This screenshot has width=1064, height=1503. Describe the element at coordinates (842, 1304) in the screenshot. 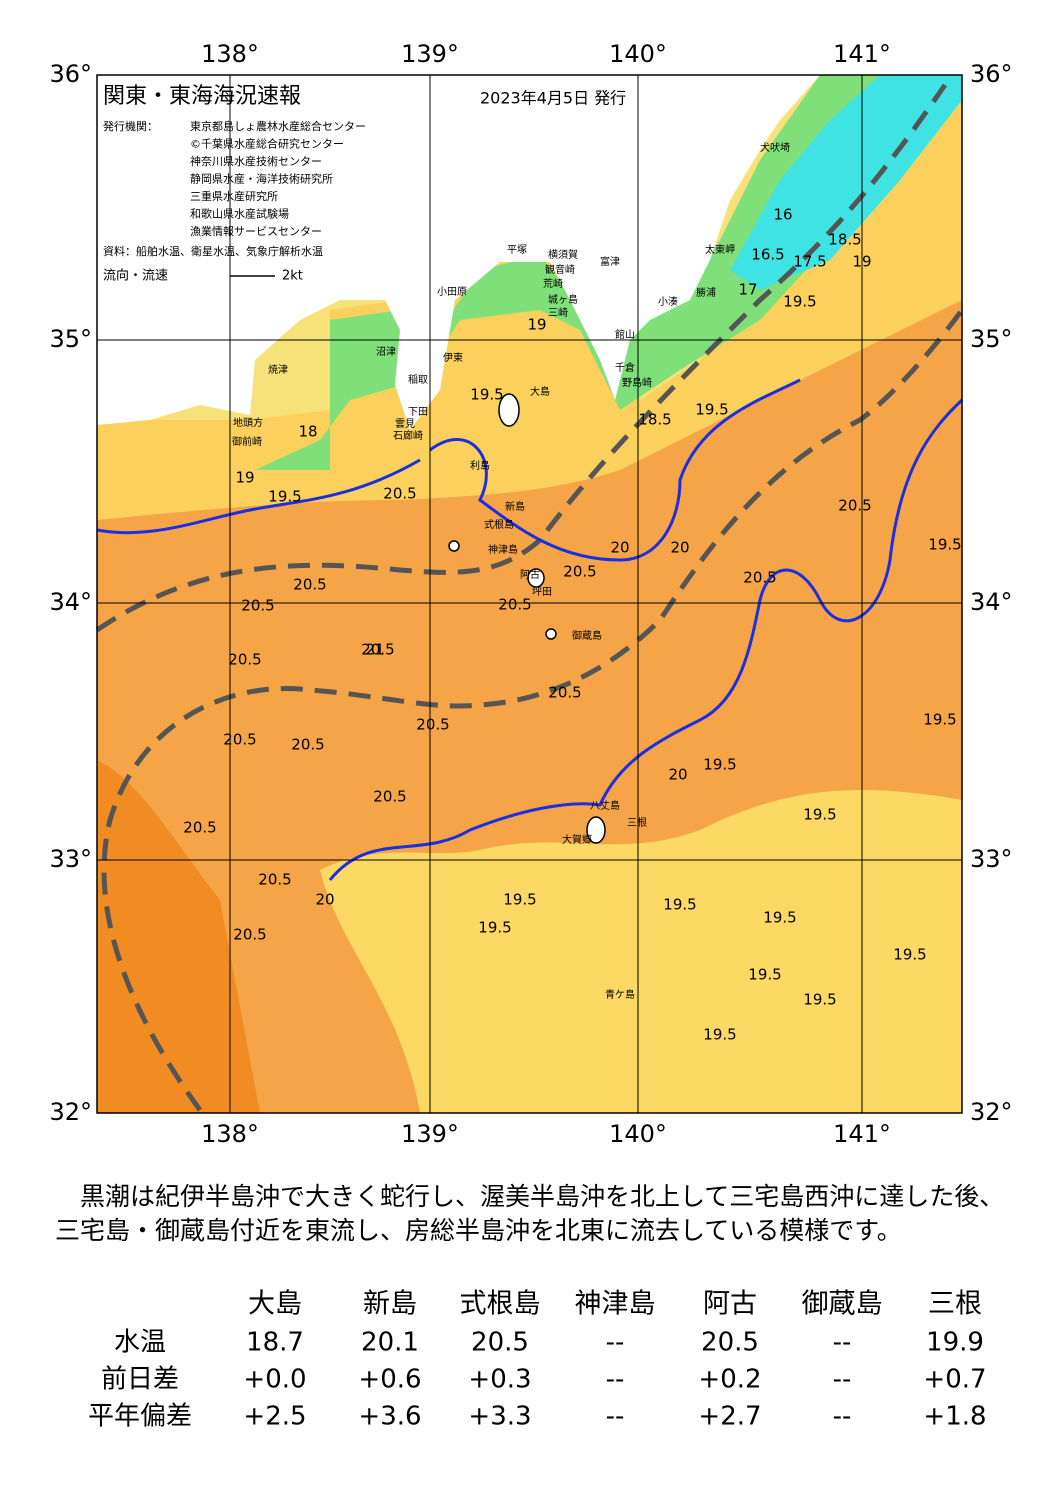

I see `column-header: 御蔵島` at that location.